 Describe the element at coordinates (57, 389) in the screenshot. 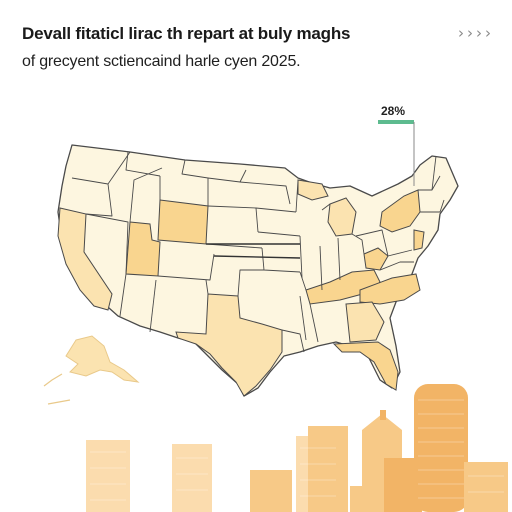

I see `alaska-aleutians` at that location.